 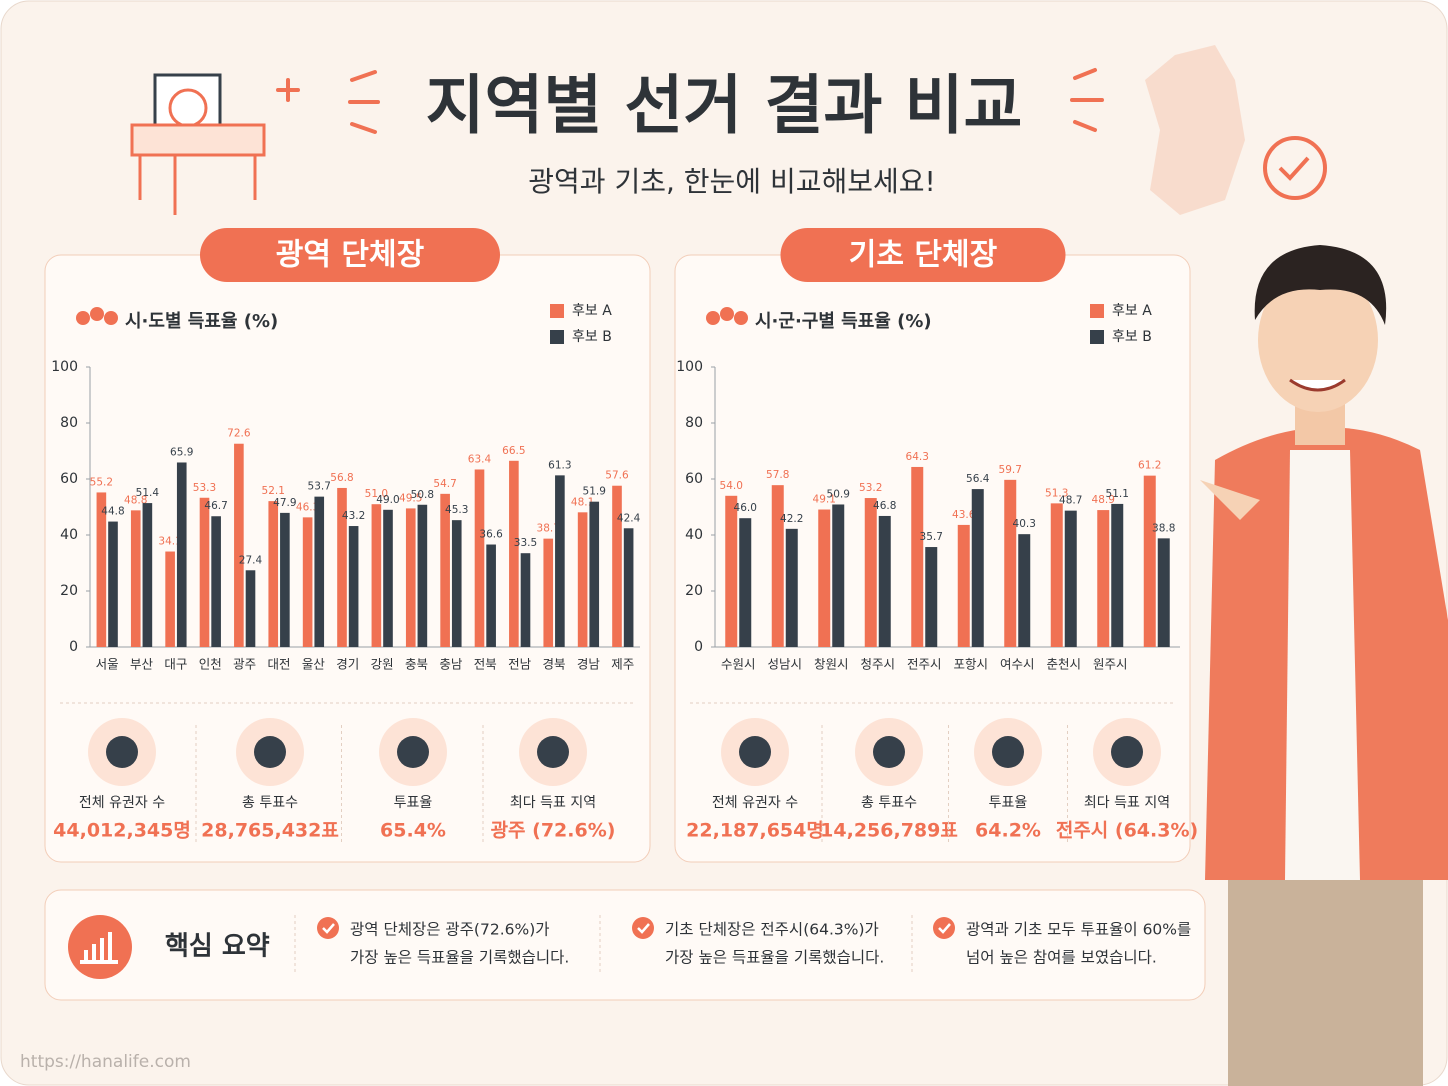 I want to click on legend-label: 후보 A, so click(x=1132, y=311).